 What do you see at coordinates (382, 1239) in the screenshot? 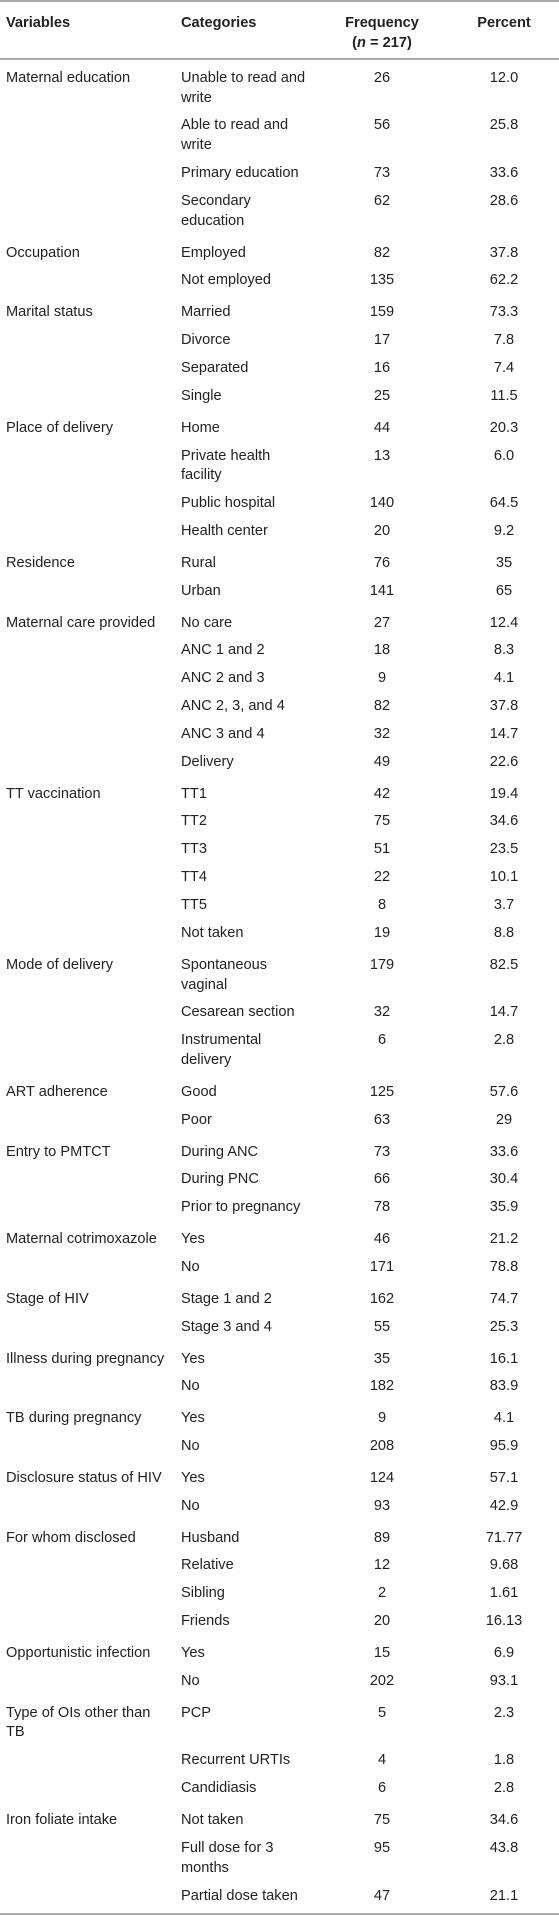
I see `cell-frequency: 46` at bounding box center [382, 1239].